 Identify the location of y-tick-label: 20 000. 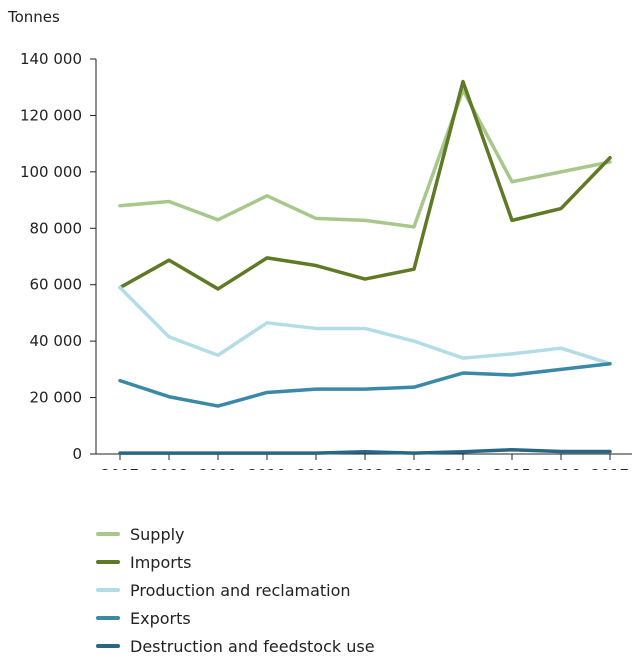
(56, 398).